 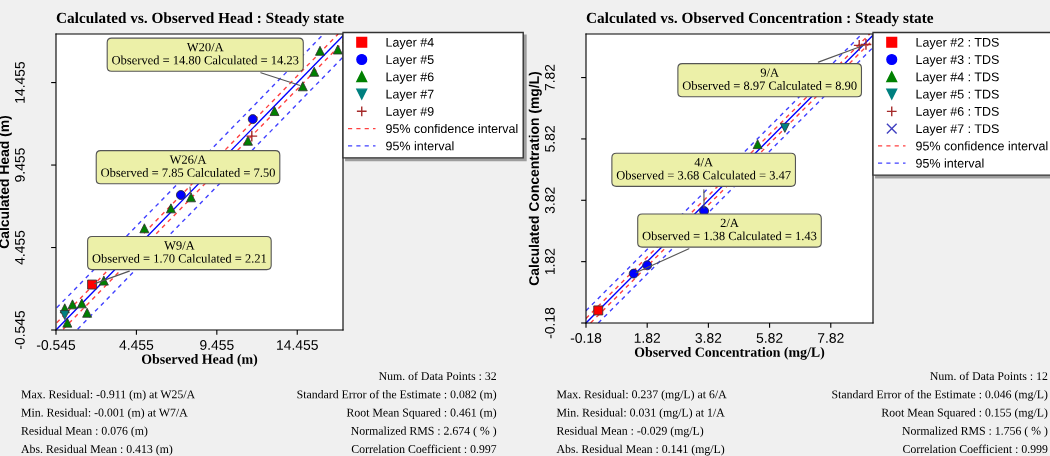 What do you see at coordinates (437, 376) in the screenshot?
I see `text: Num. of Data Points : 32` at bounding box center [437, 376].